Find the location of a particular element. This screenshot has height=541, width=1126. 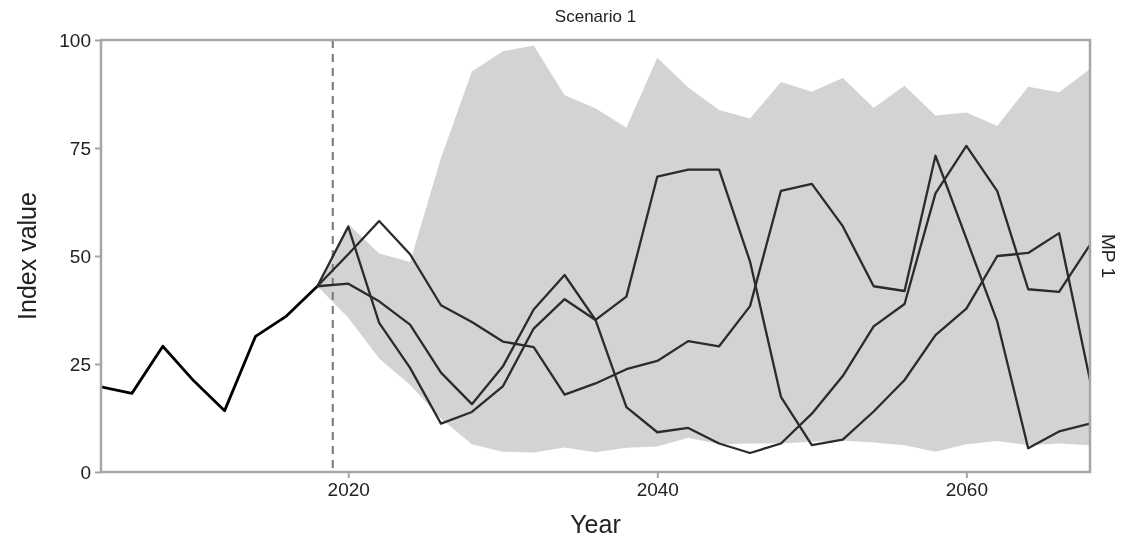

x-tick-label: 2040 is located at coordinates (657, 490).